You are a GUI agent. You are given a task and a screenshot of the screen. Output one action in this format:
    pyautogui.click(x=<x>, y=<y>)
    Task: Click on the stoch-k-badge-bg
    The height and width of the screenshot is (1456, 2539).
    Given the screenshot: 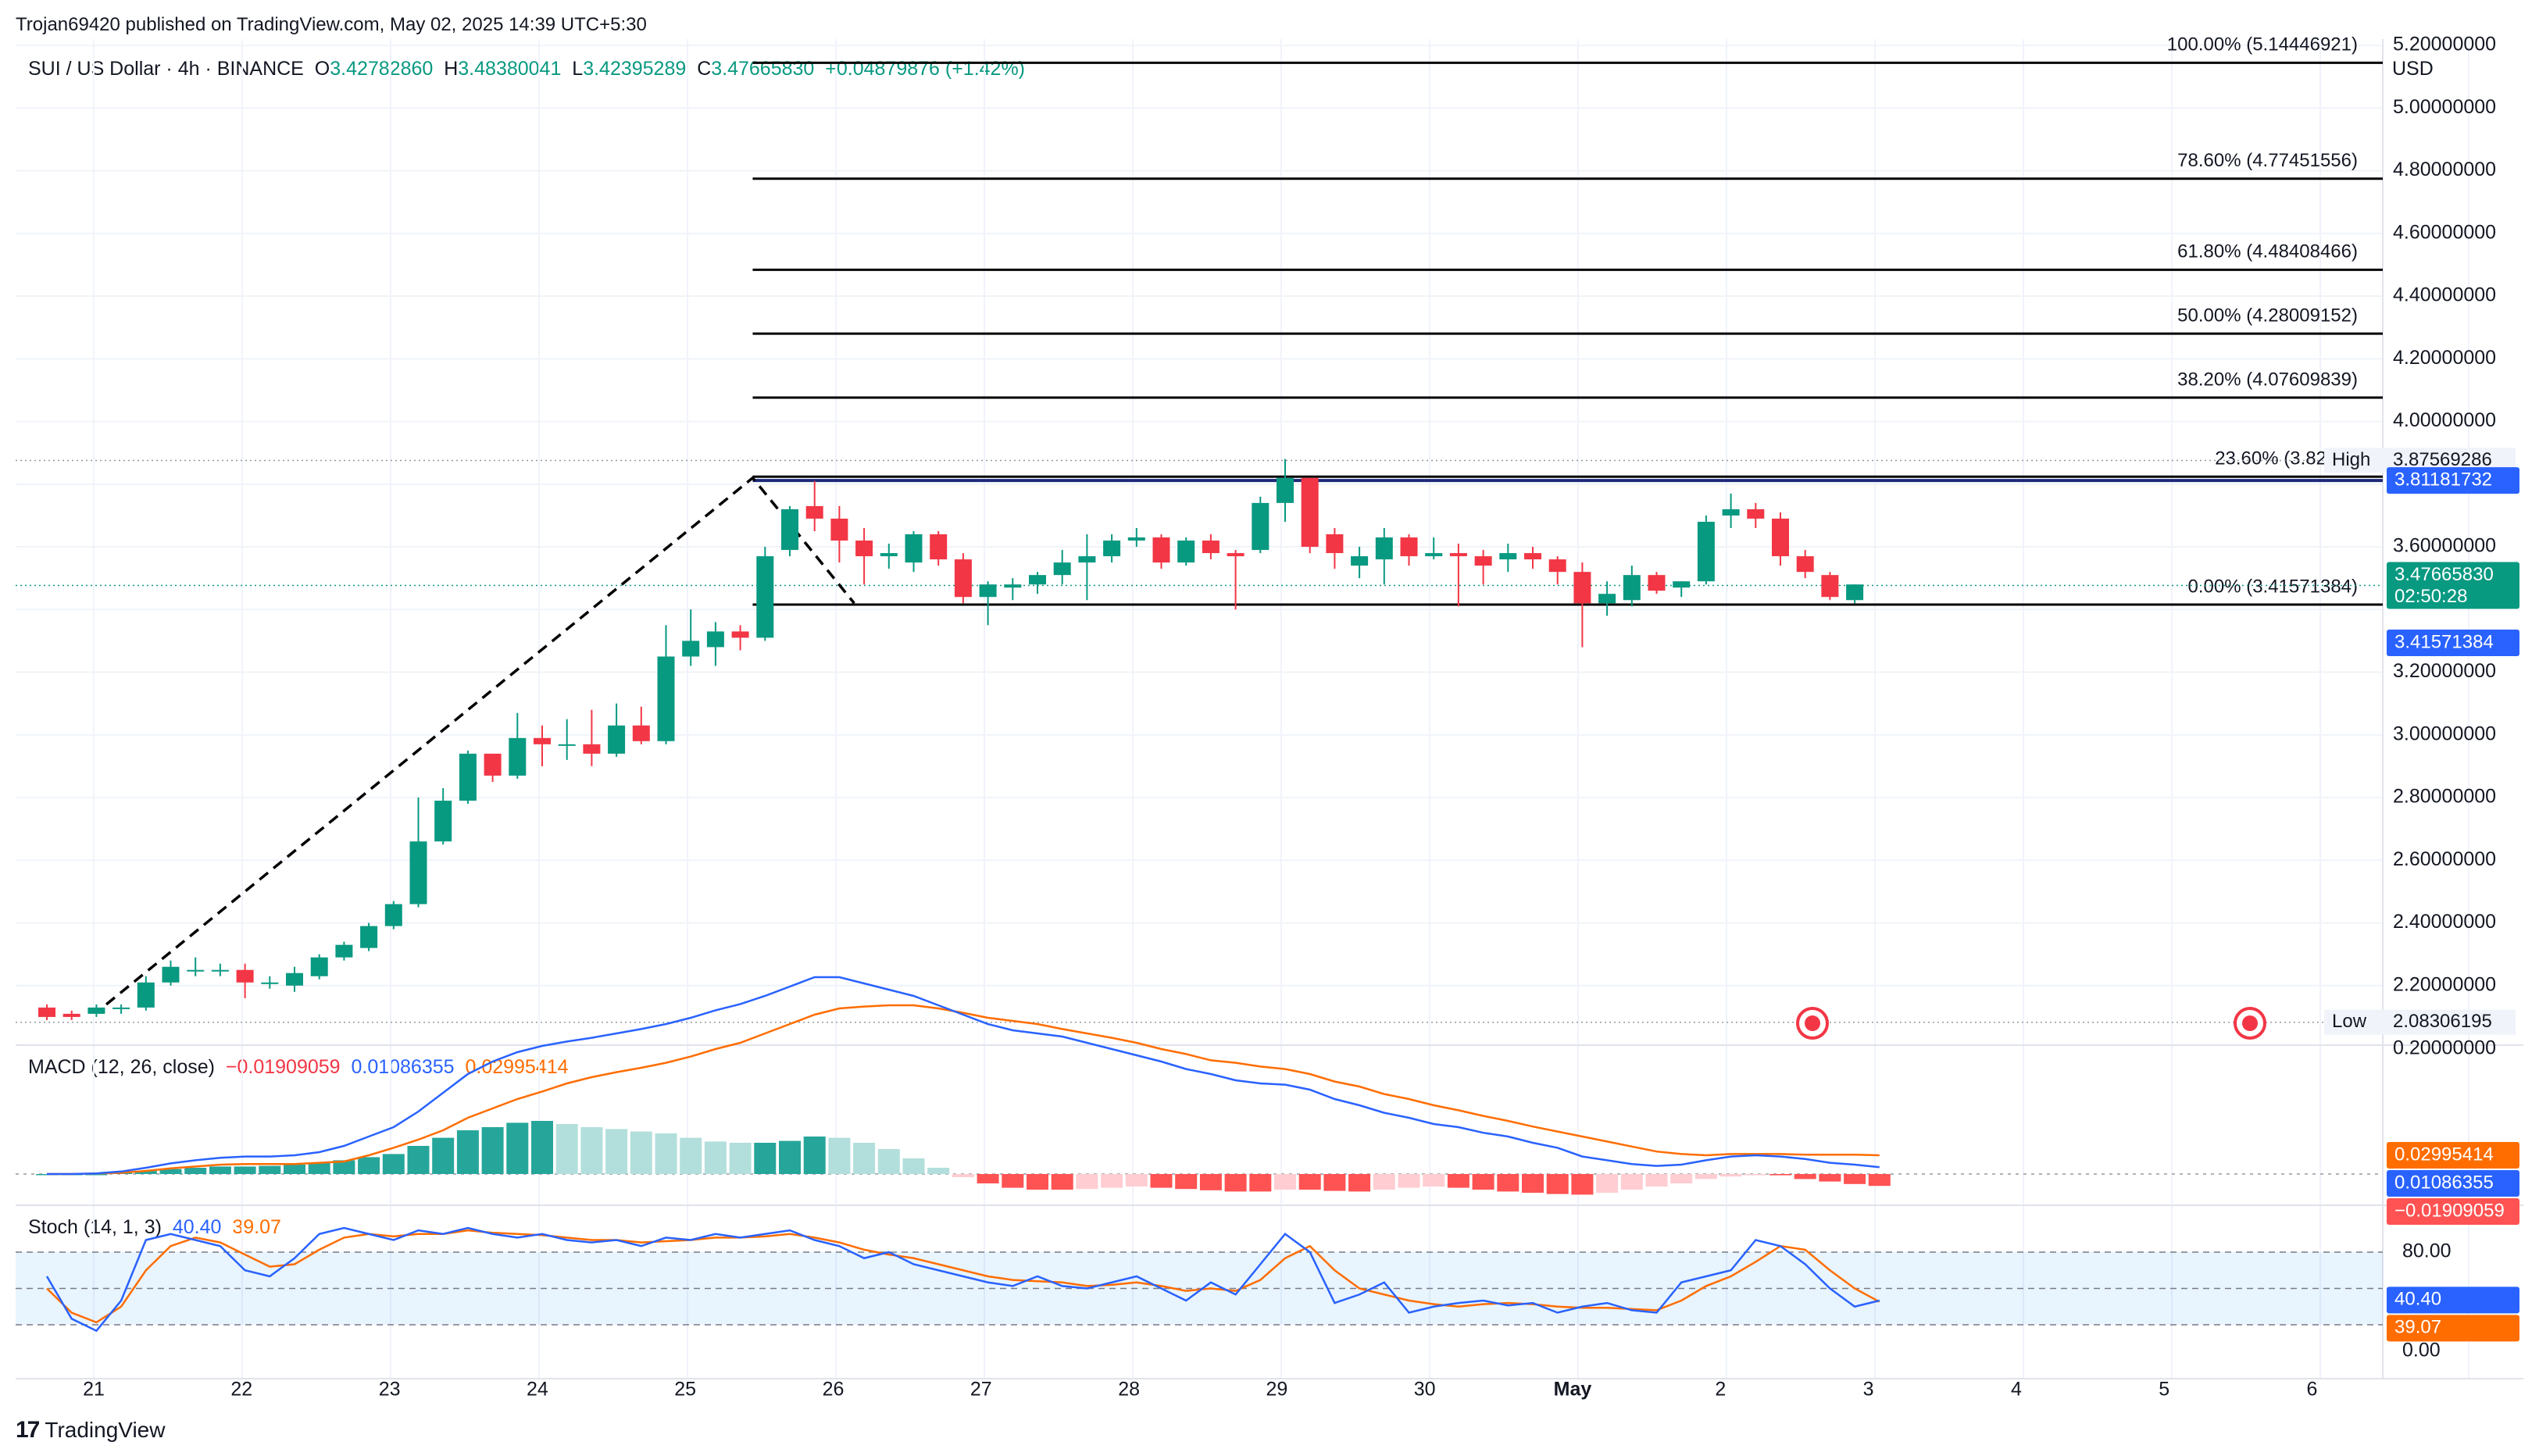 What is the action you would take?
    pyautogui.click(x=2453, y=1300)
    